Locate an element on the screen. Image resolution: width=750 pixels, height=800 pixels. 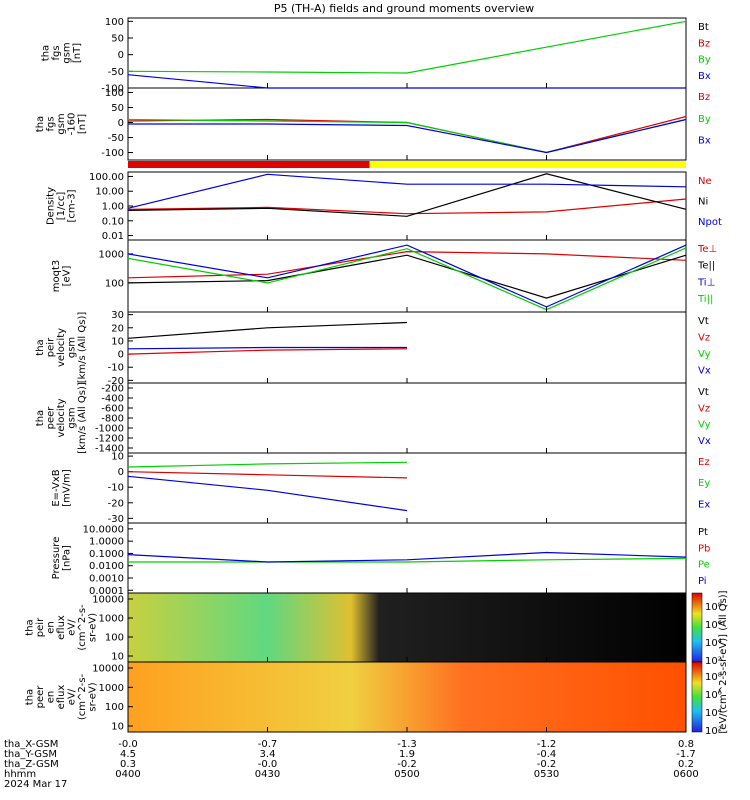
panel-label: eflux is located at coordinates (61, 697).